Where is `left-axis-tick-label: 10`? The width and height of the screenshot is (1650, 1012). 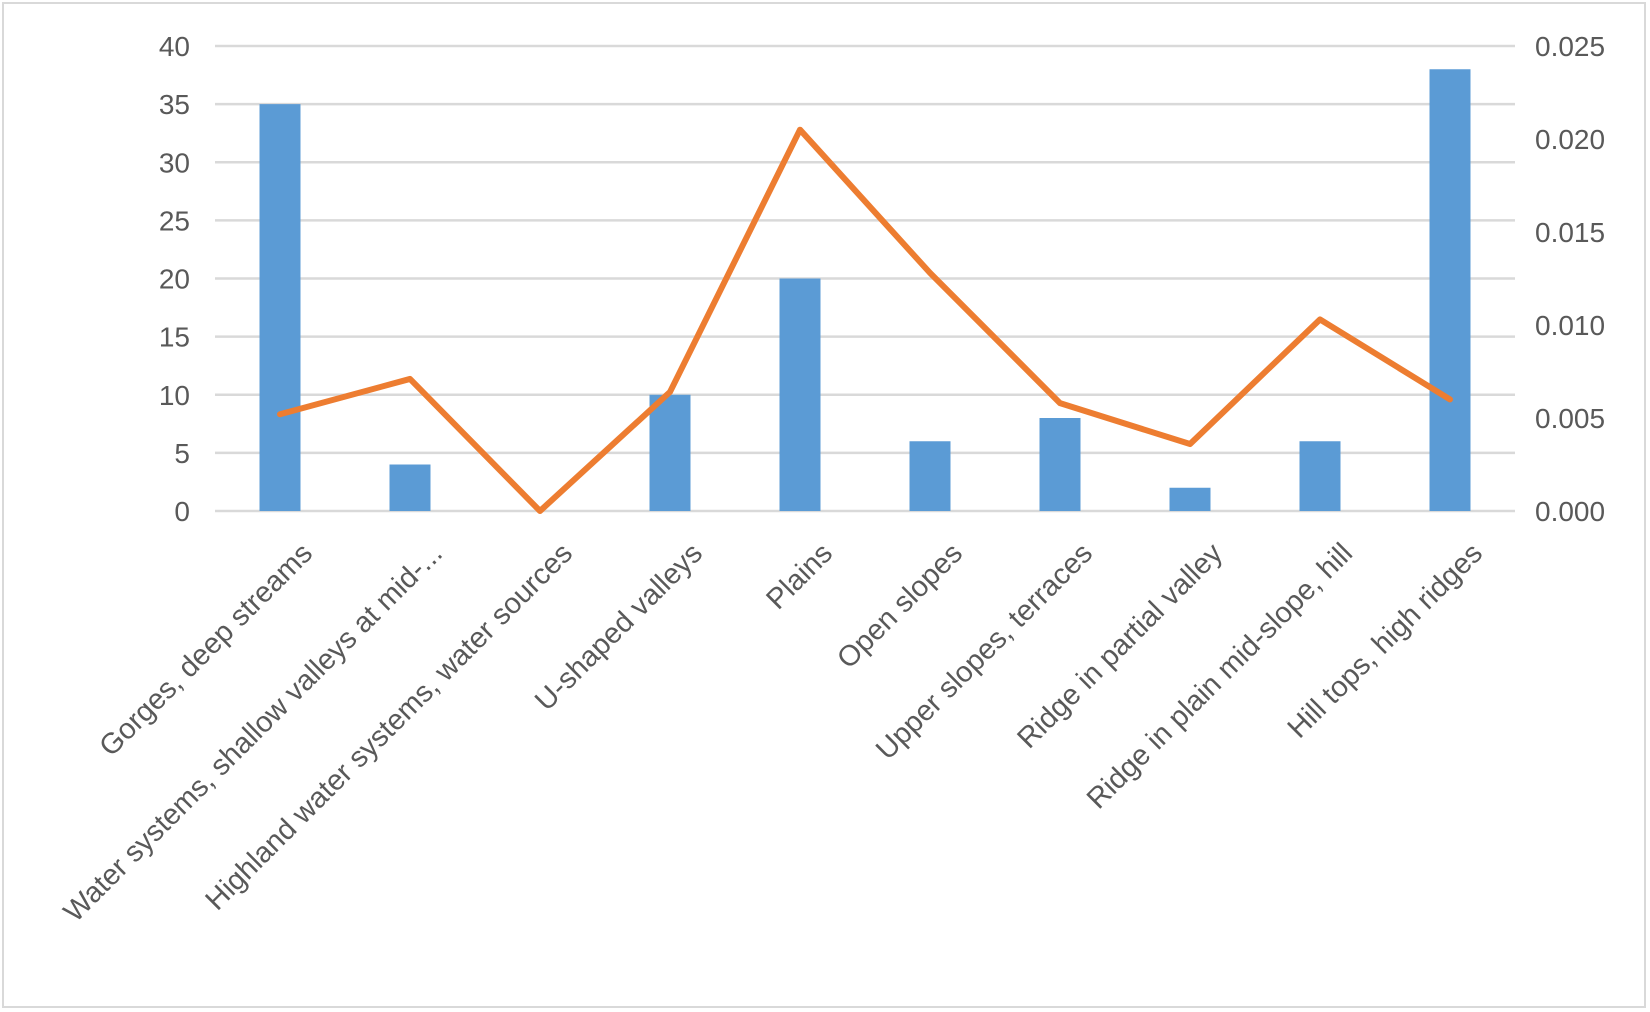
left-axis-tick-label: 10 is located at coordinates (174, 395).